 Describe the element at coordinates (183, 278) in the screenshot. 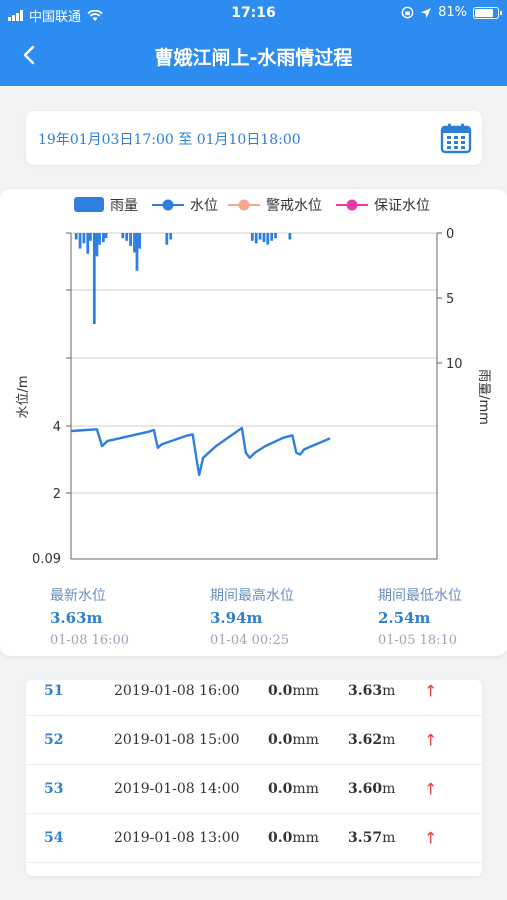

I see `rain-bars` at that location.